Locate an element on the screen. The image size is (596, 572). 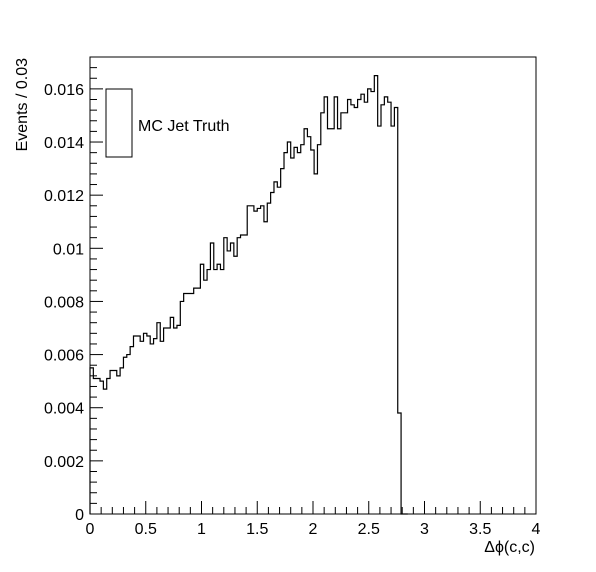
x-axis-title: Δϕ(c,c) is located at coordinates (509, 547).